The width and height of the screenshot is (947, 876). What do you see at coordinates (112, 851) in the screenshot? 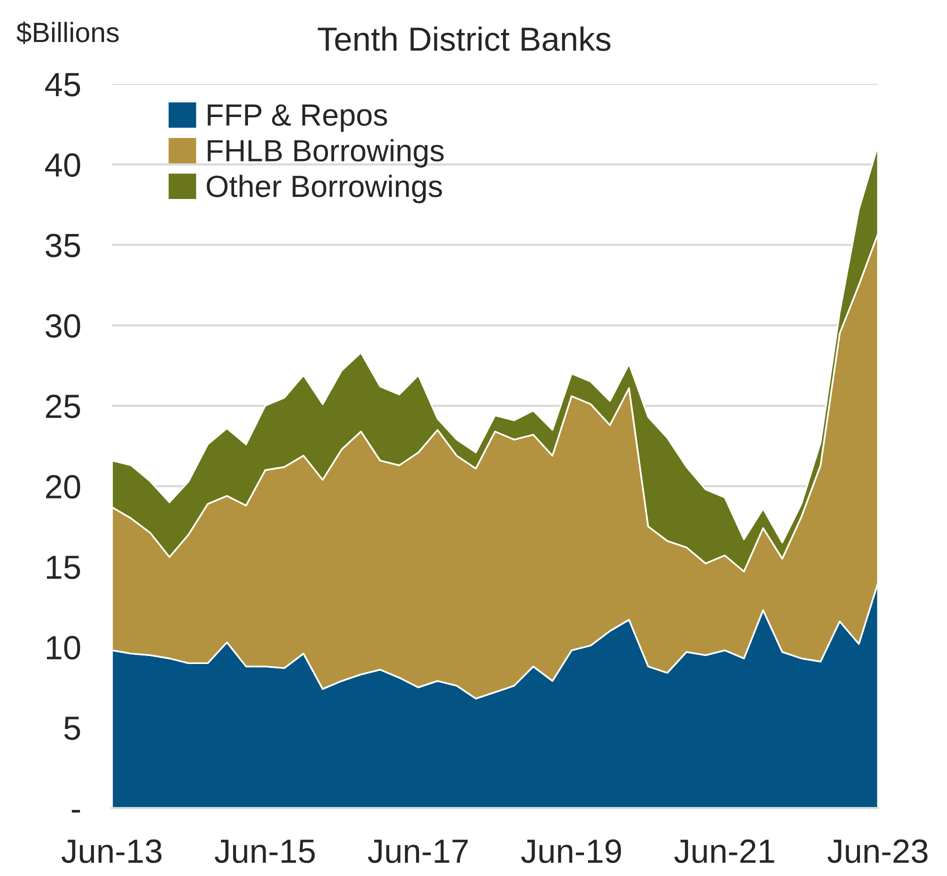
I see `x-tick-label: Jun-13` at bounding box center [112, 851].